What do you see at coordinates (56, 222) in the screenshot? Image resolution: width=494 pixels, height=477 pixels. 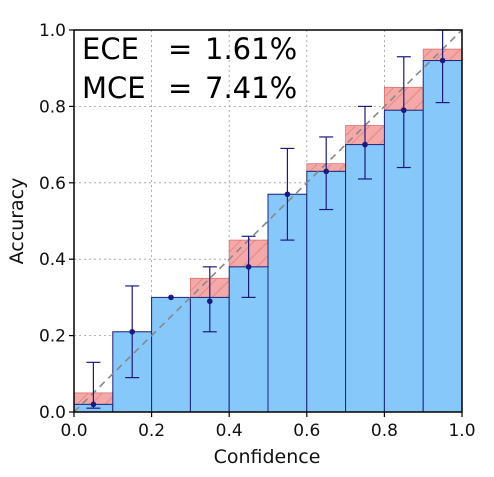 I see `y-axis-ticks: 0.0 0.2 0.4 0.6 0.8 1.0` at bounding box center [56, 222].